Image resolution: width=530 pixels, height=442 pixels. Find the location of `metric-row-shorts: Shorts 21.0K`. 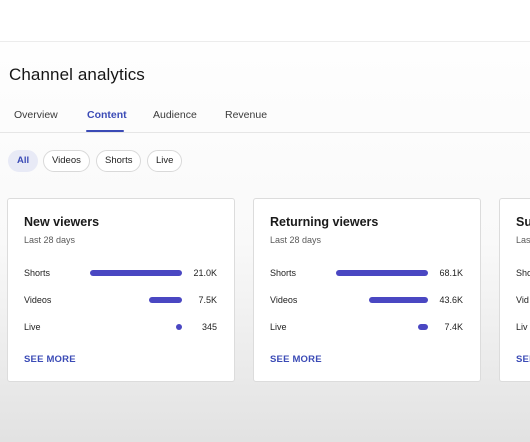

metric-row-shorts: Shorts 21.0K is located at coordinates (120, 273).